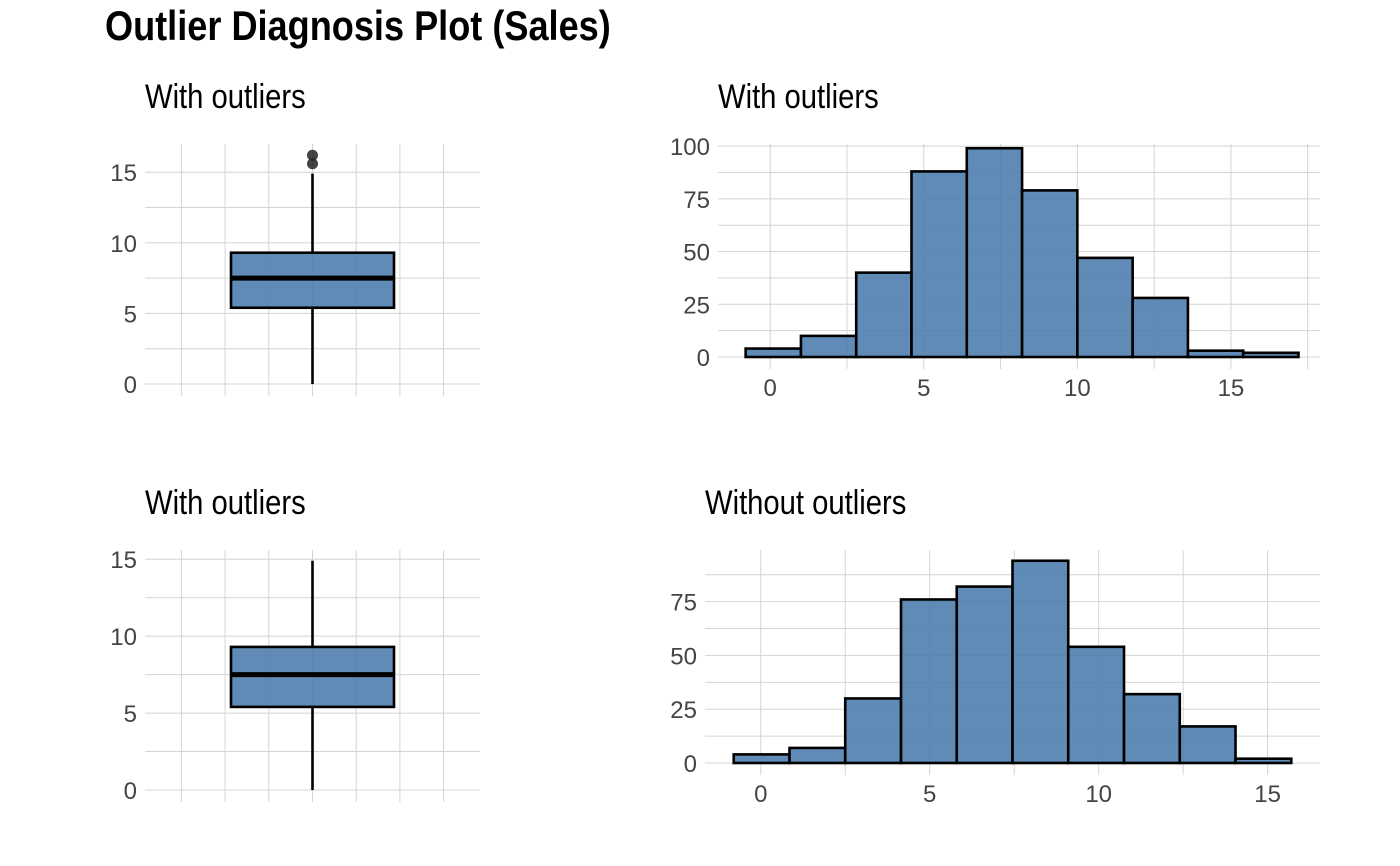  What do you see at coordinates (798, 96) in the screenshot?
I see `panel-title-1: With outliers` at bounding box center [798, 96].